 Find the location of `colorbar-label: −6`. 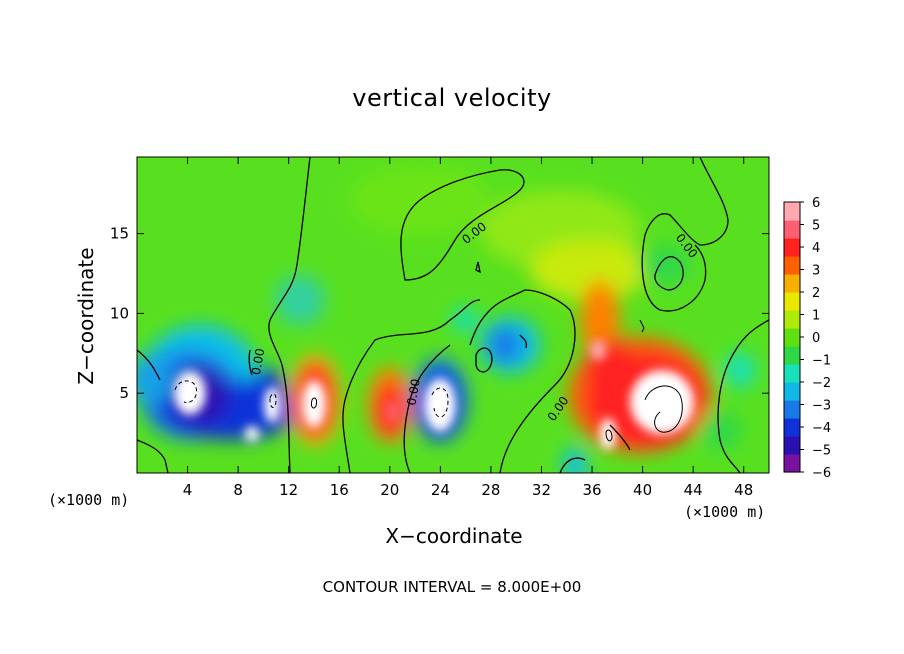

colorbar-label: −6 is located at coordinates (821, 473).